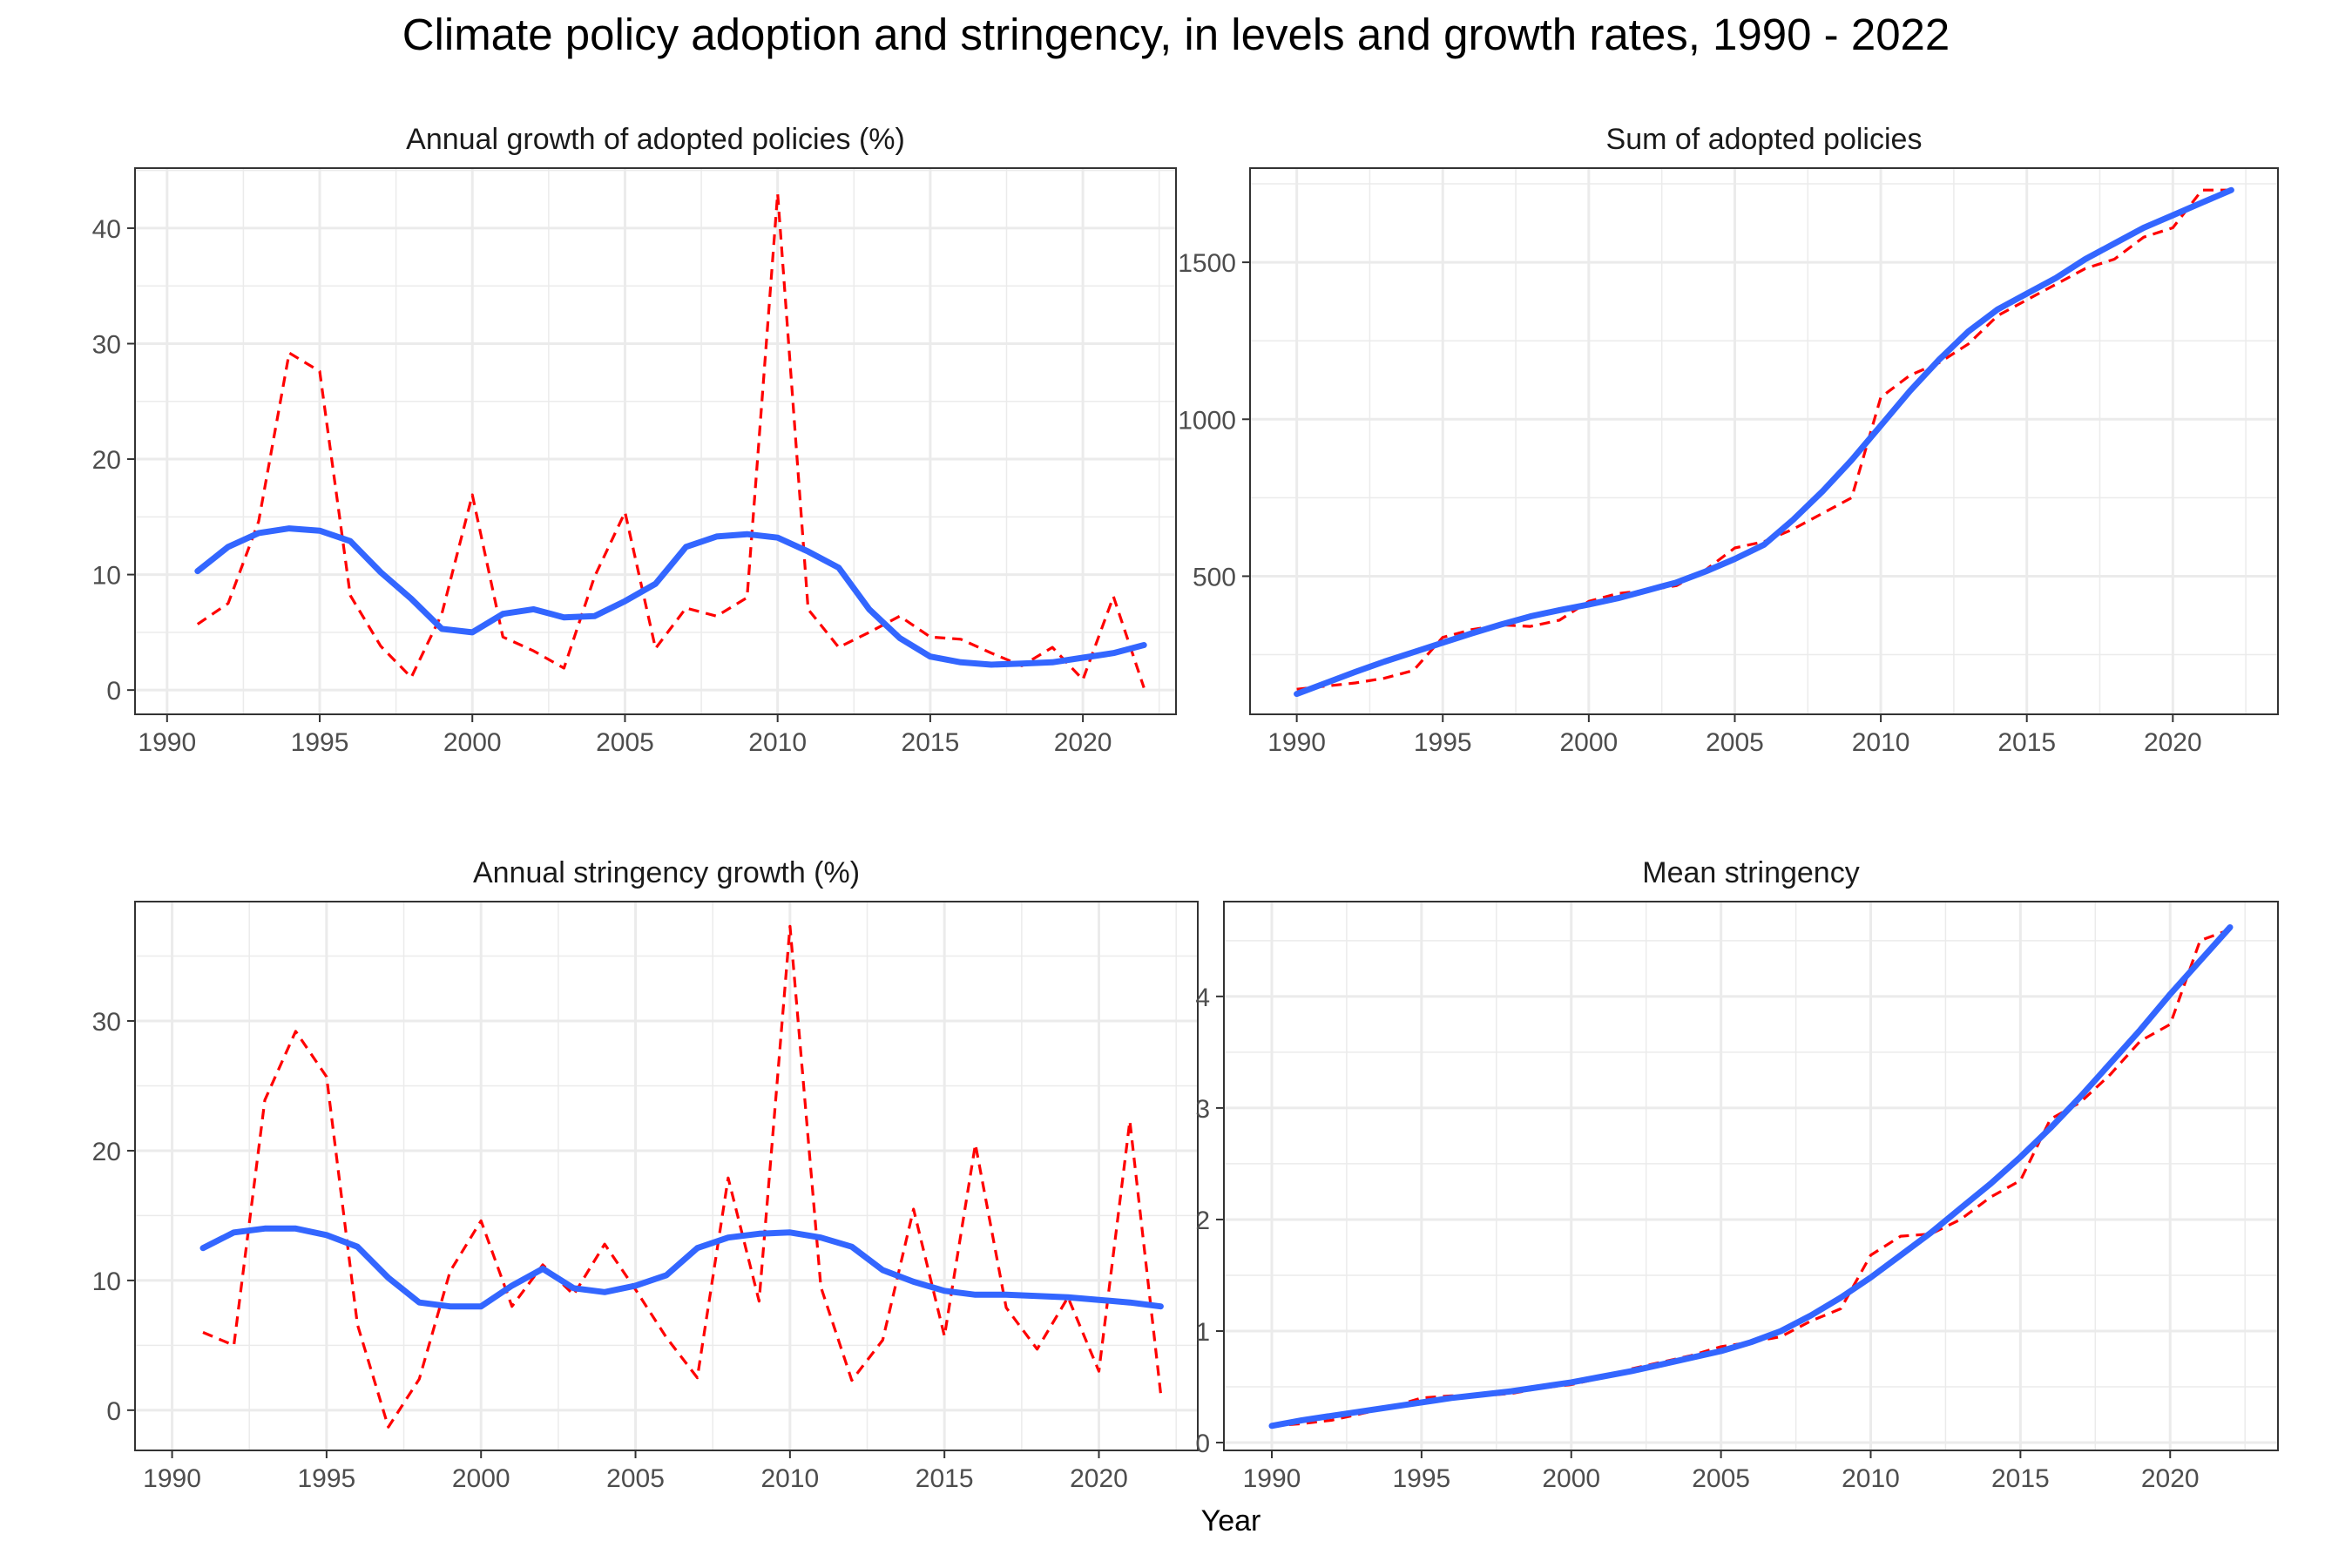 Image resolution: width=2352 pixels, height=1568 pixels. I want to click on panel-title: Mean stringency, so click(1751, 872).